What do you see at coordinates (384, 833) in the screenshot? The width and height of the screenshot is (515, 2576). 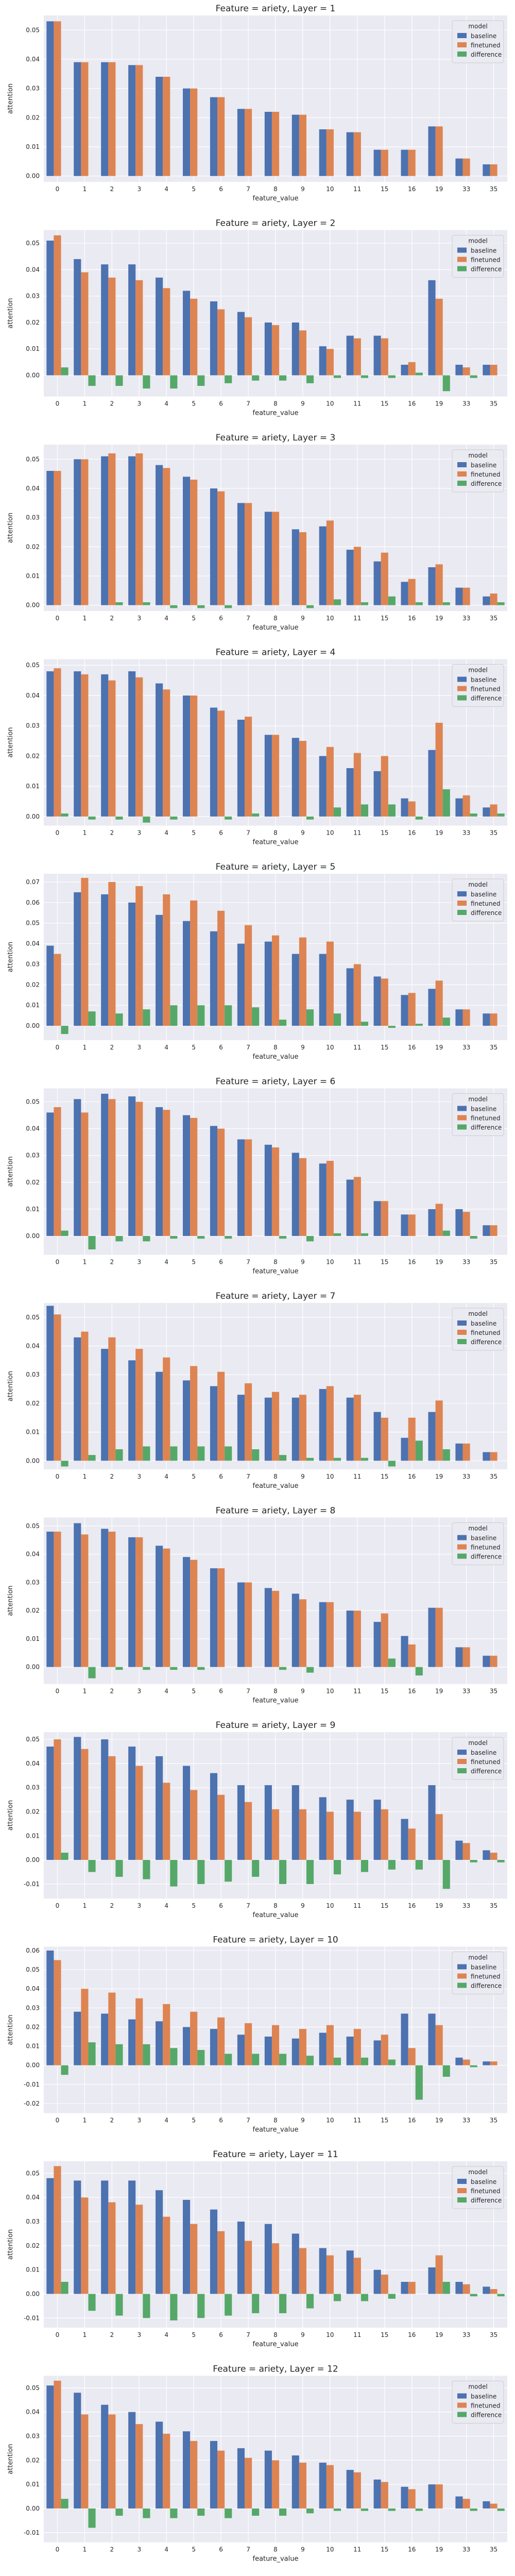 I see `x-tick-label: 15` at bounding box center [384, 833].